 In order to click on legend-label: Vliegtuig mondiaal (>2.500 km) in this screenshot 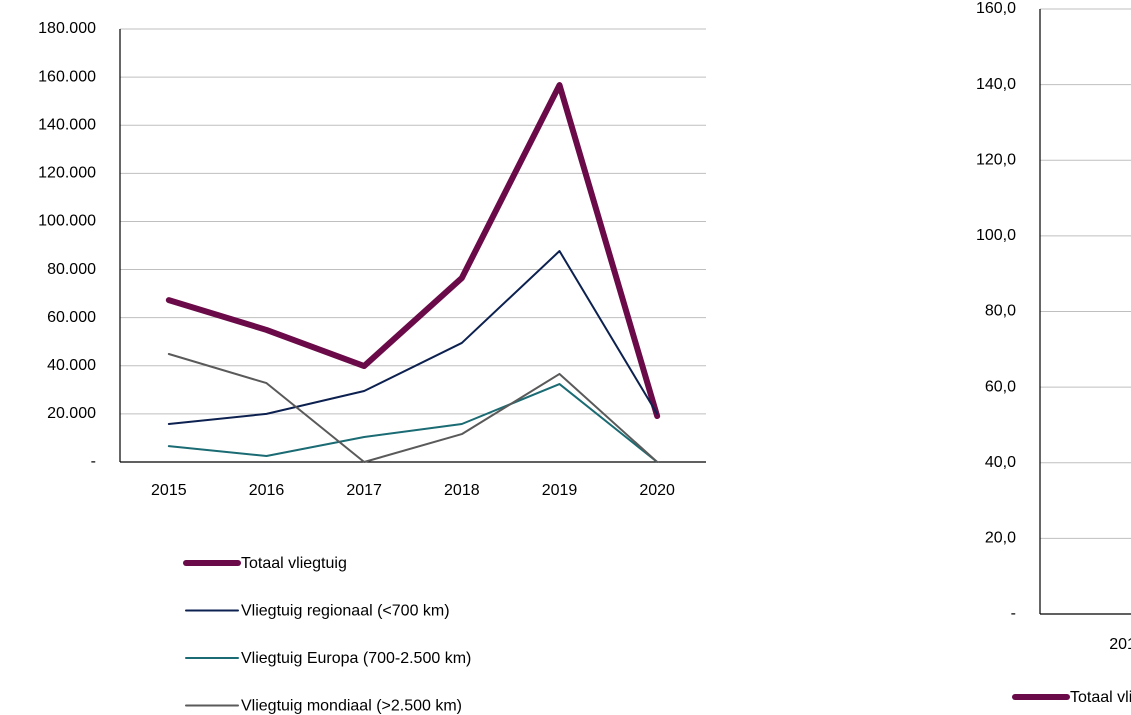, I will do `click(351, 706)`.